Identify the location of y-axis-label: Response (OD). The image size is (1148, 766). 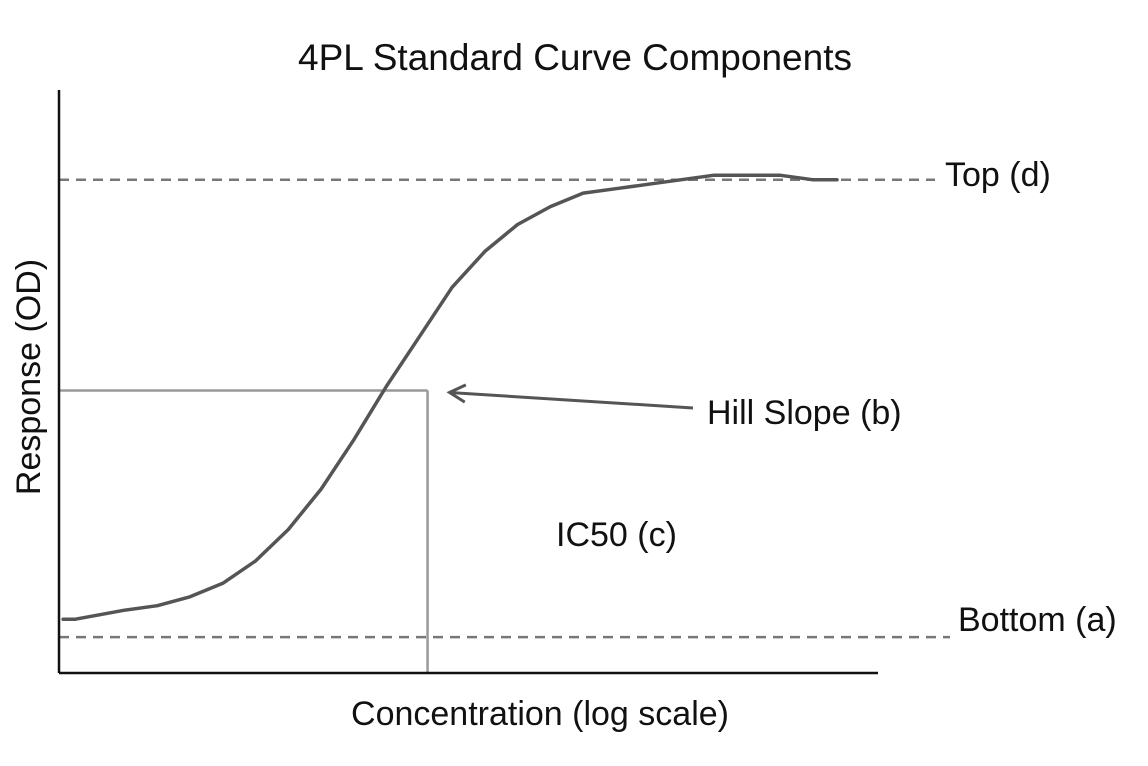
(29, 377).